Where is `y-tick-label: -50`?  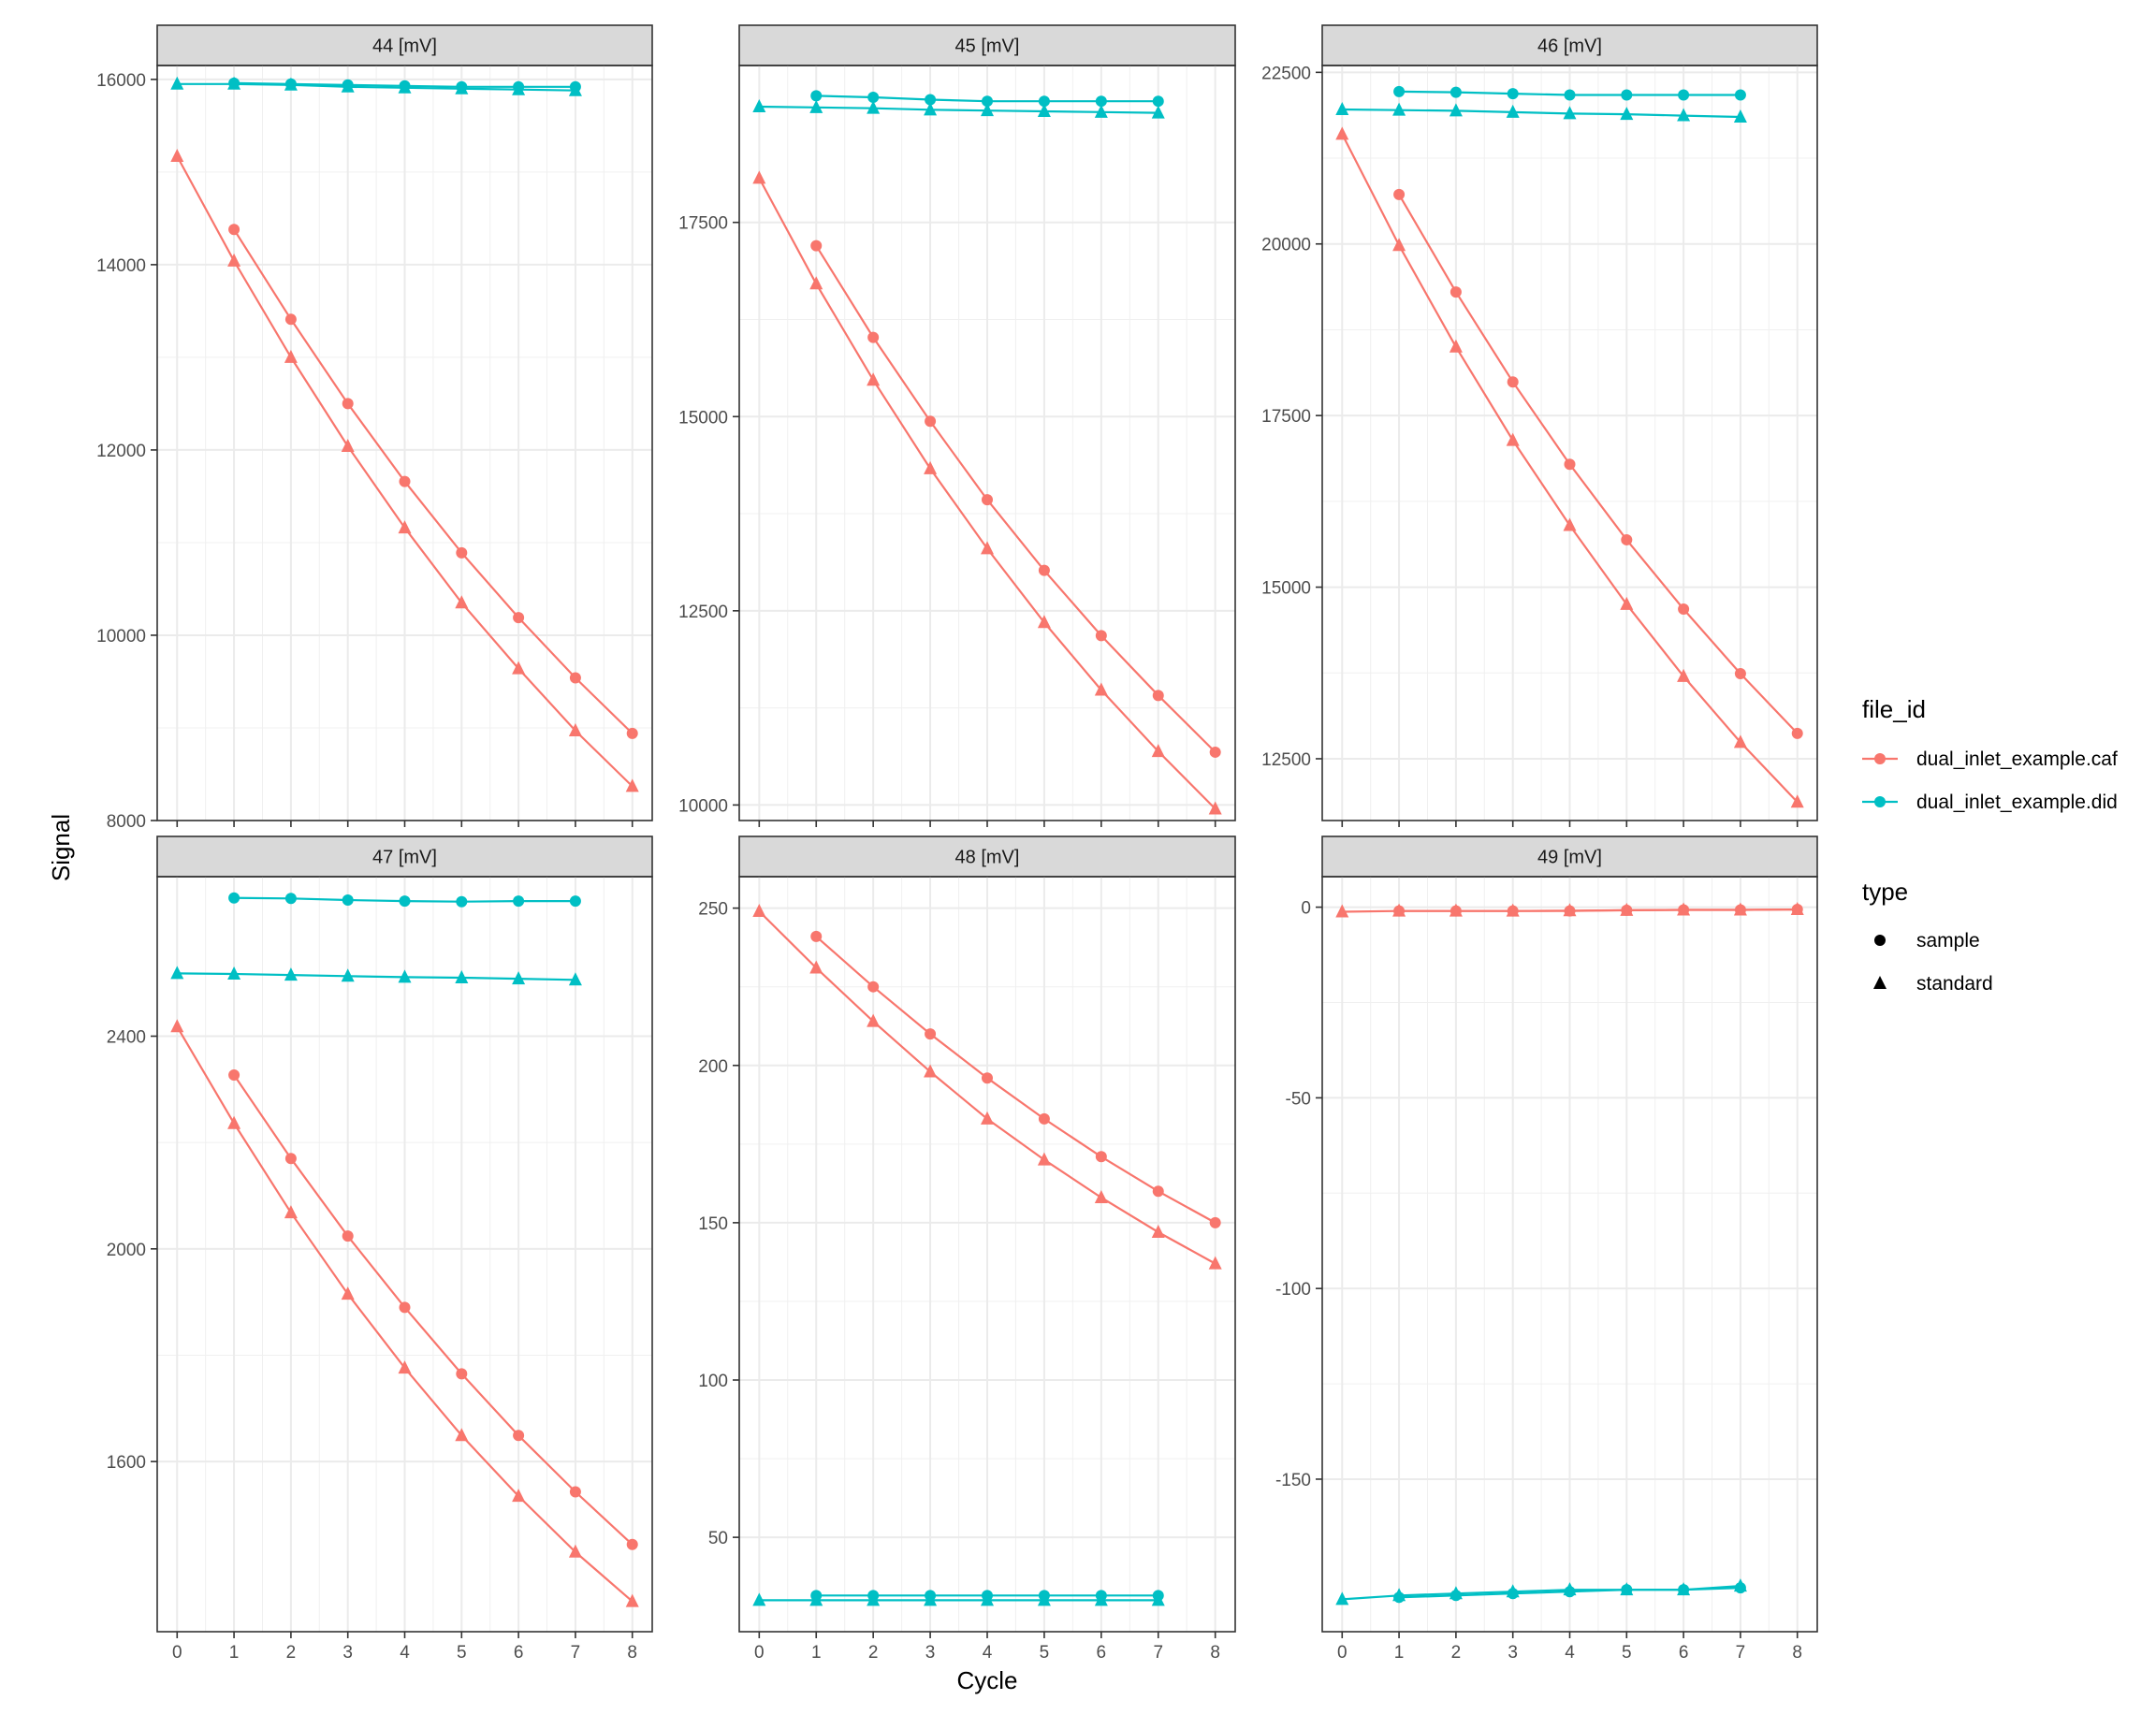 y-tick-label: -50 is located at coordinates (1298, 1099).